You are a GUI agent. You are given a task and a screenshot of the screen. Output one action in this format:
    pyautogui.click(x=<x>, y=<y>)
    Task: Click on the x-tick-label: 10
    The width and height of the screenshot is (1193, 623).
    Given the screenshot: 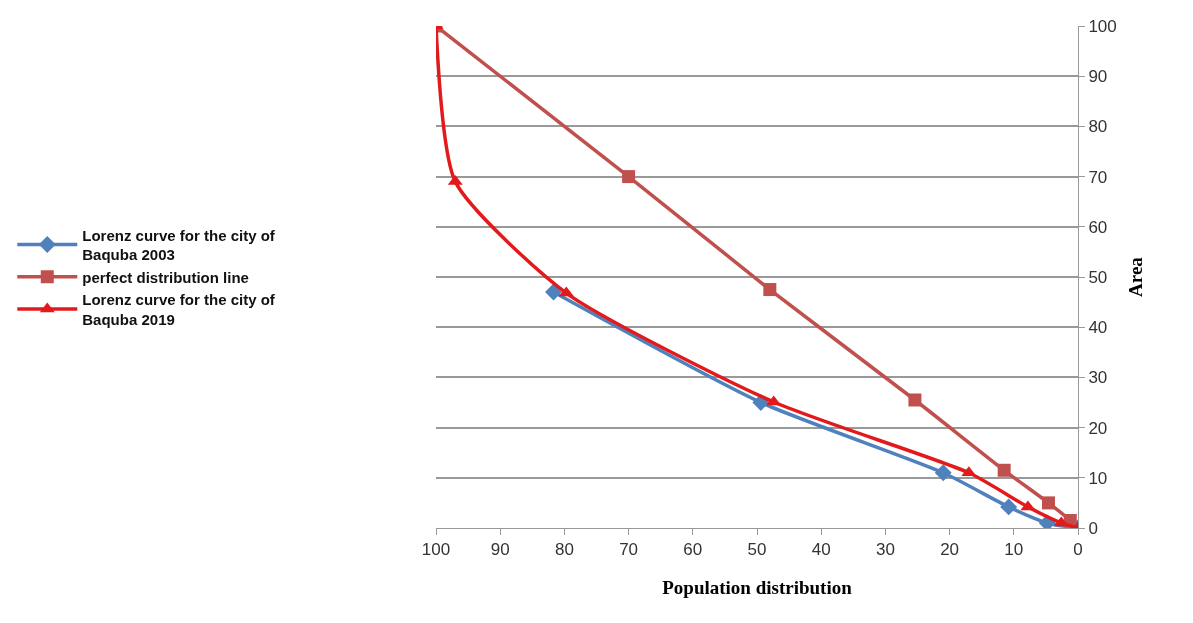 What is the action you would take?
    pyautogui.click(x=1014, y=550)
    